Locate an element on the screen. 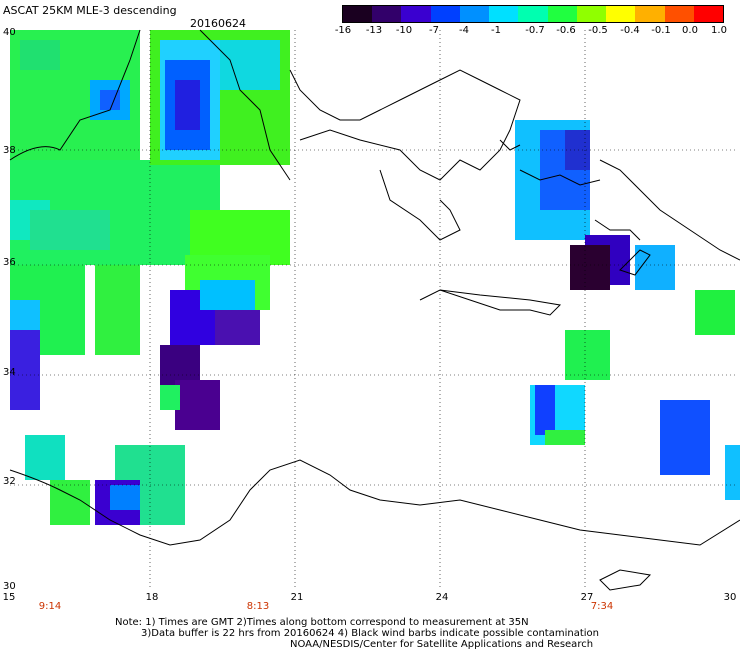 The height and width of the screenshot is (650, 740). colorbar-label: -13 is located at coordinates (374, 30).